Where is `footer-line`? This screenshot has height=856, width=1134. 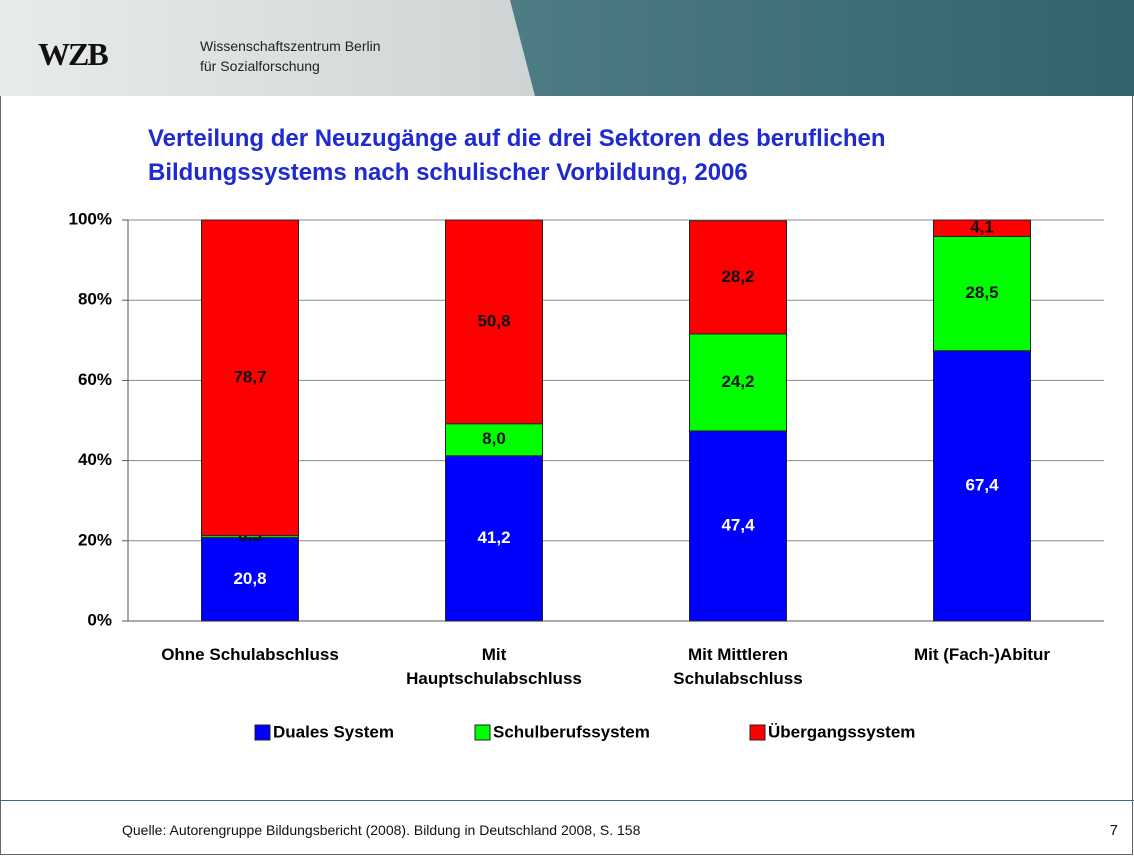
footer-line is located at coordinates (567, 800).